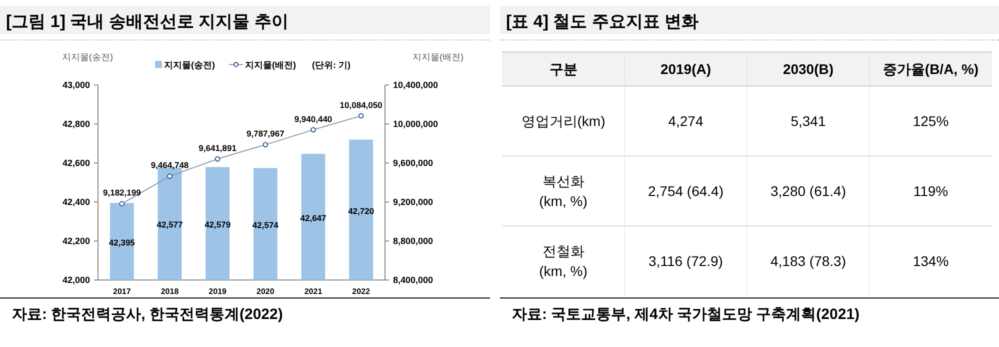  I want to click on data-label: 9,940,440, so click(313, 119).